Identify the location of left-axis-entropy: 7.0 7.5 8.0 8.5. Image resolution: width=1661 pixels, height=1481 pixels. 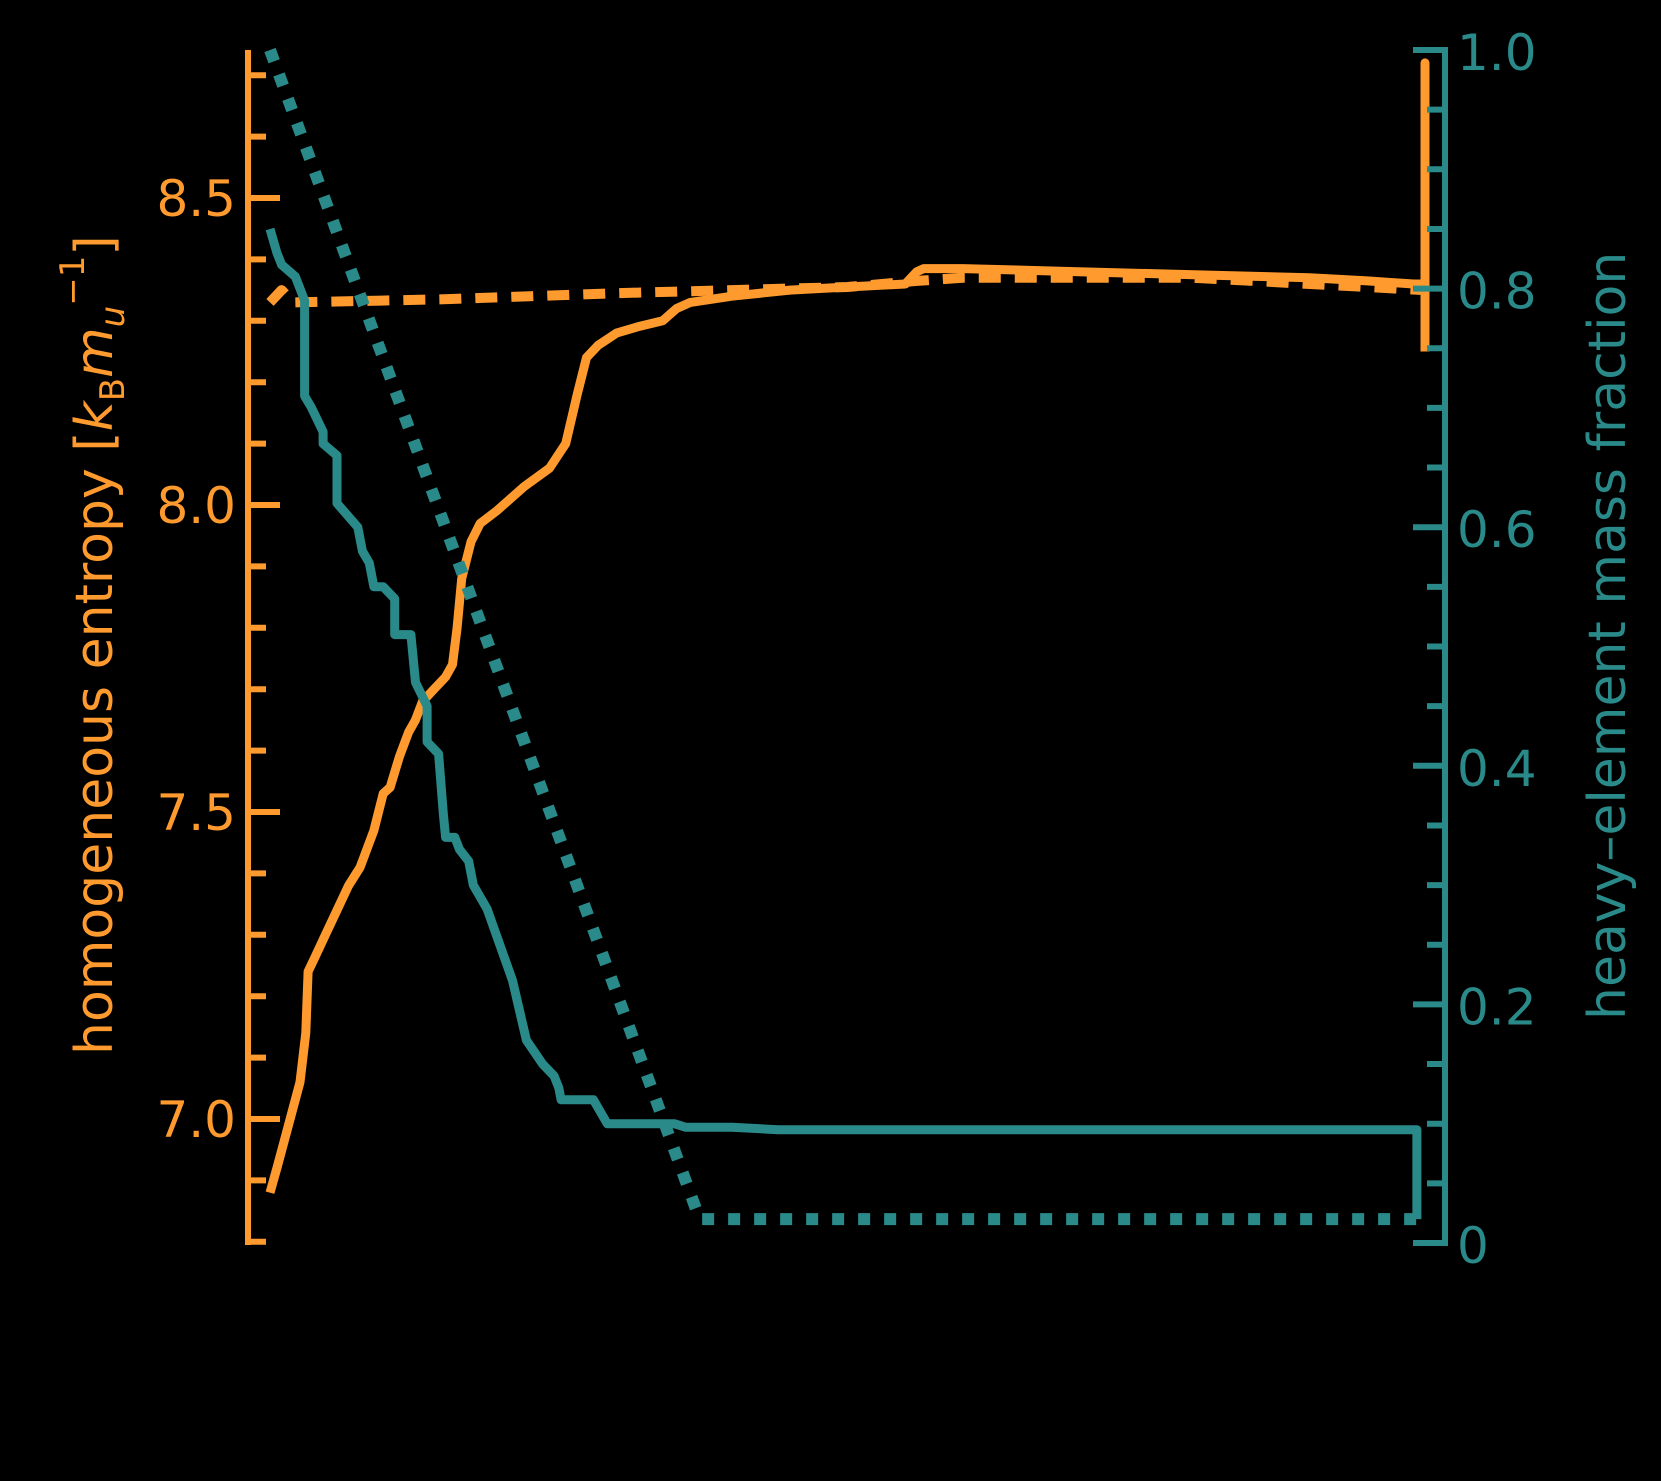
(218, 647).